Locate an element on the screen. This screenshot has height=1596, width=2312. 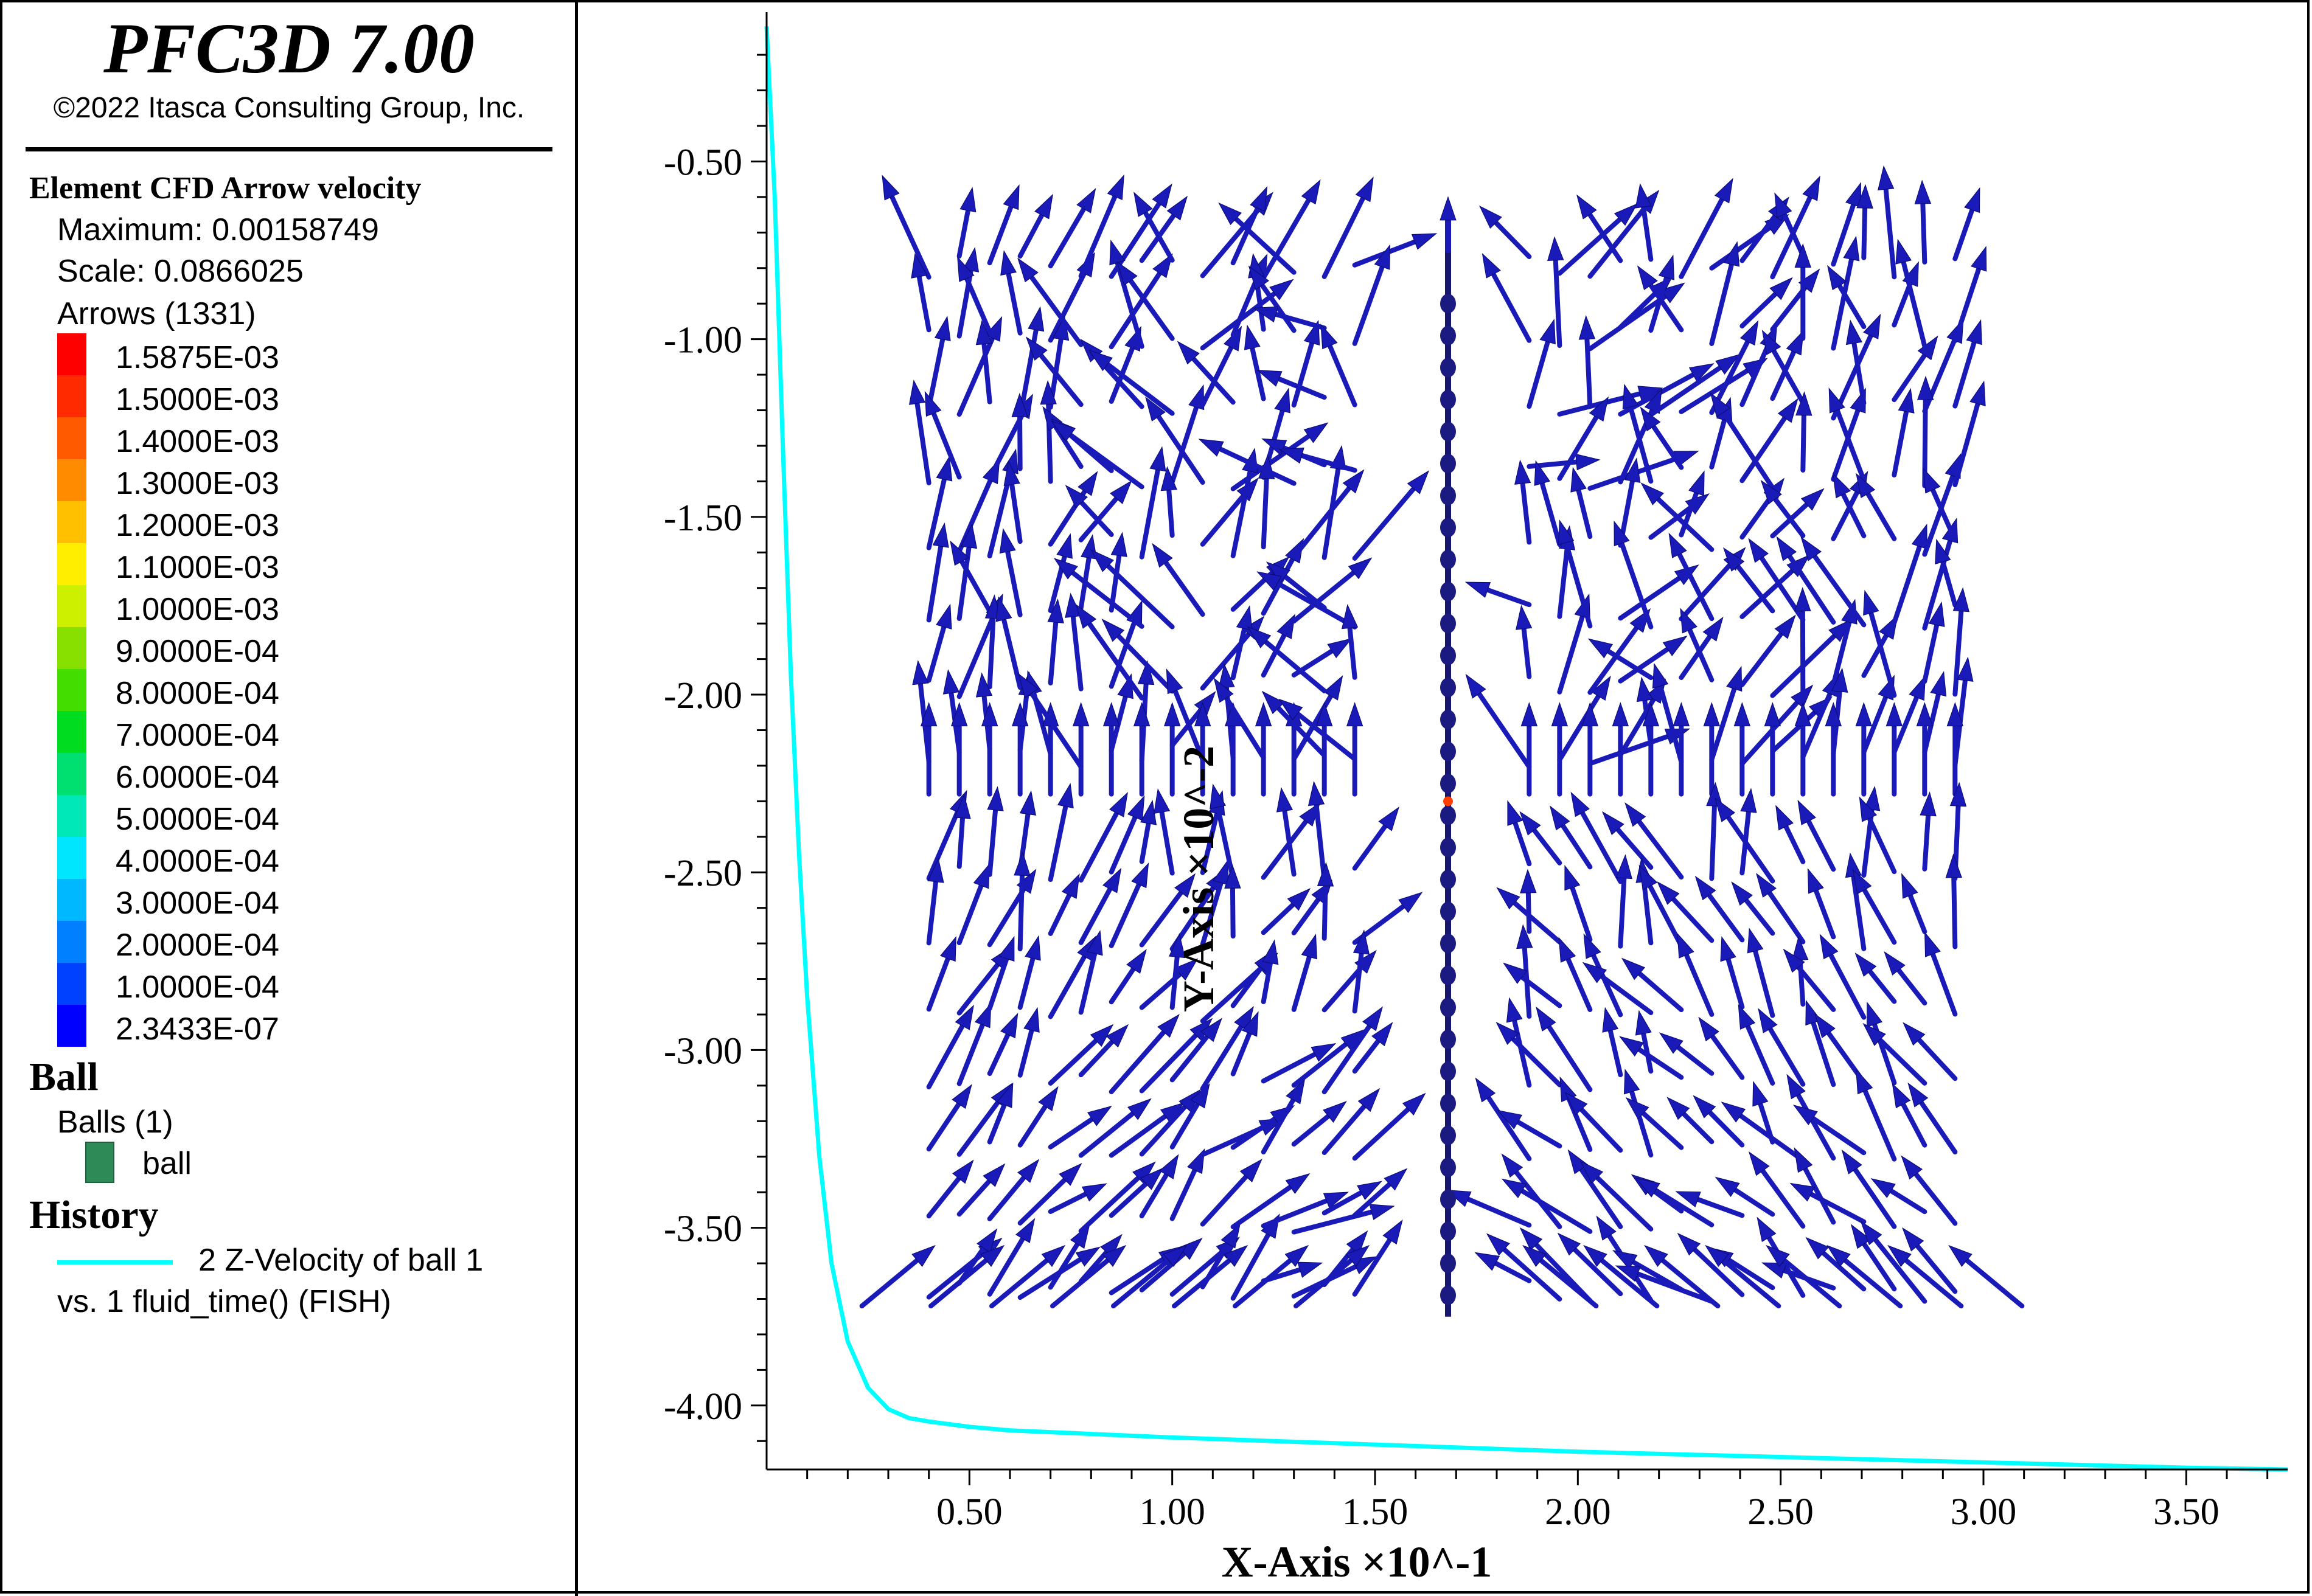
arrow-maximum: Maximum: 0.00158749 is located at coordinates (218, 230).